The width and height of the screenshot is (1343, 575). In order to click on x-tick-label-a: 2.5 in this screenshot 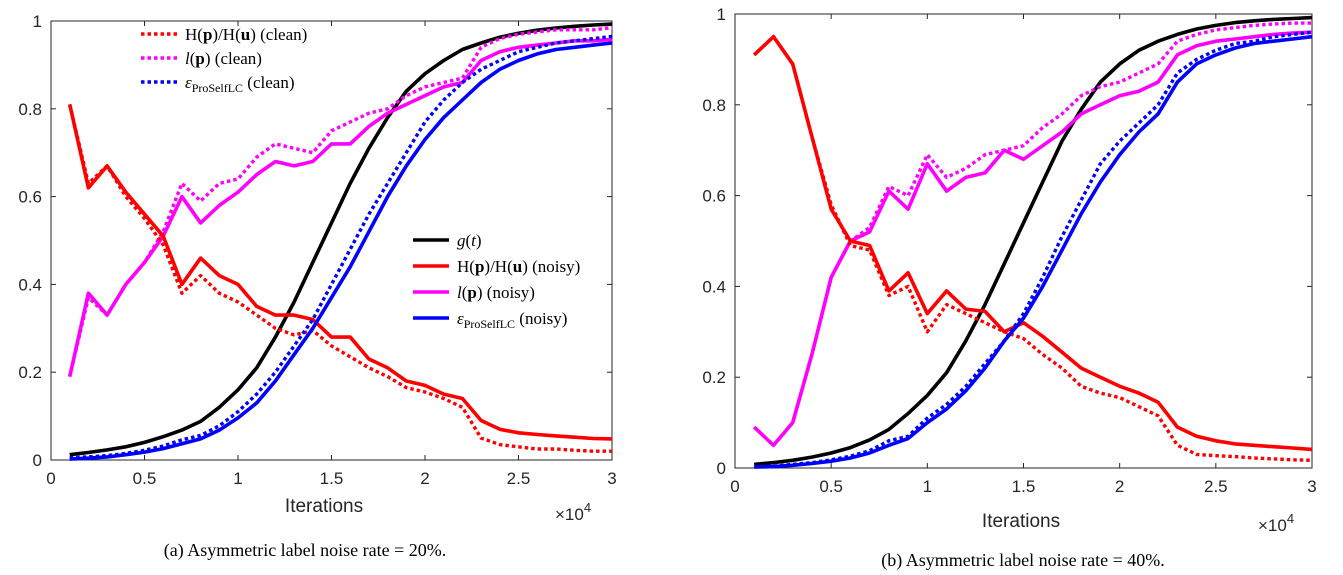, I will do `click(519, 478)`.